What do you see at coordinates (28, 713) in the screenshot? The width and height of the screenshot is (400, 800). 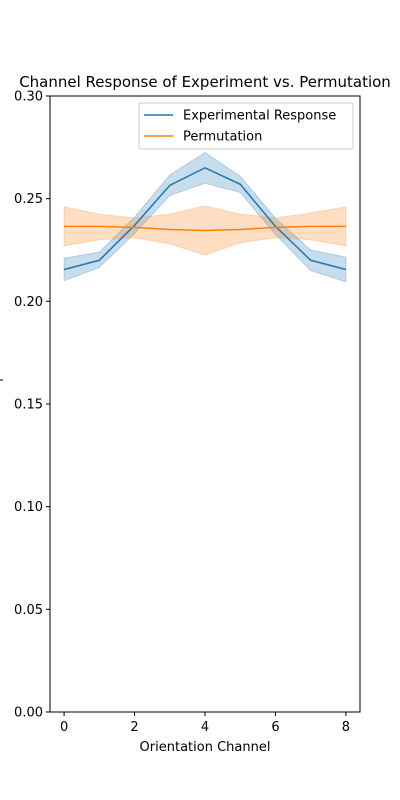 I see `y-tick-label: 0.00` at bounding box center [28, 713].